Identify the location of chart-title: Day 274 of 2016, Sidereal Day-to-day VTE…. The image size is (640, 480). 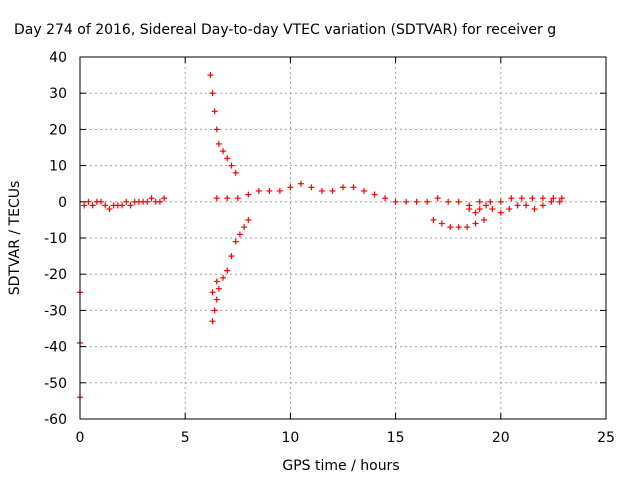
(285, 30).